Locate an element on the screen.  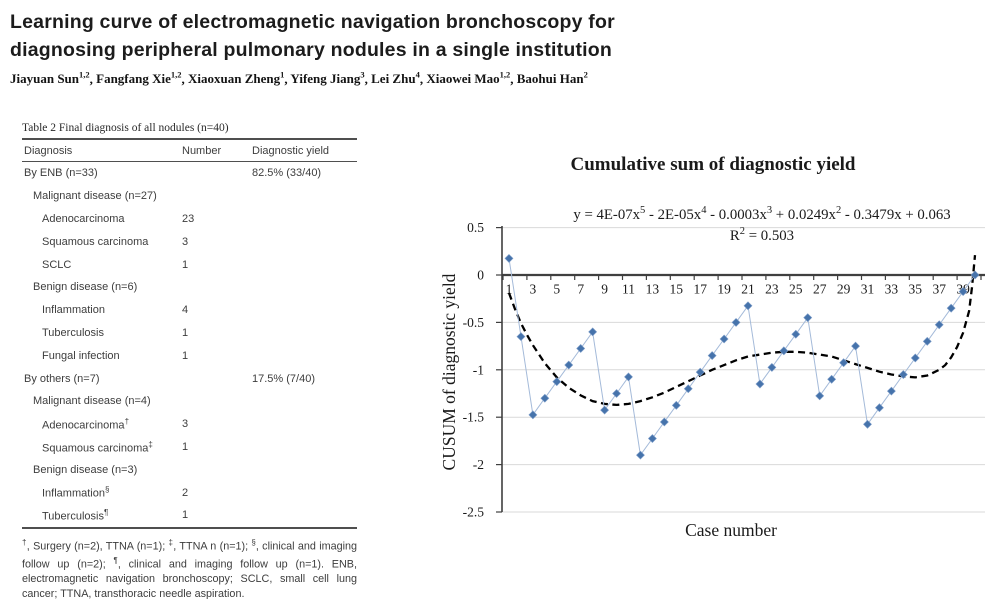
chart-title: Cumulative sum of diagnostic yield is located at coordinates (712, 164).